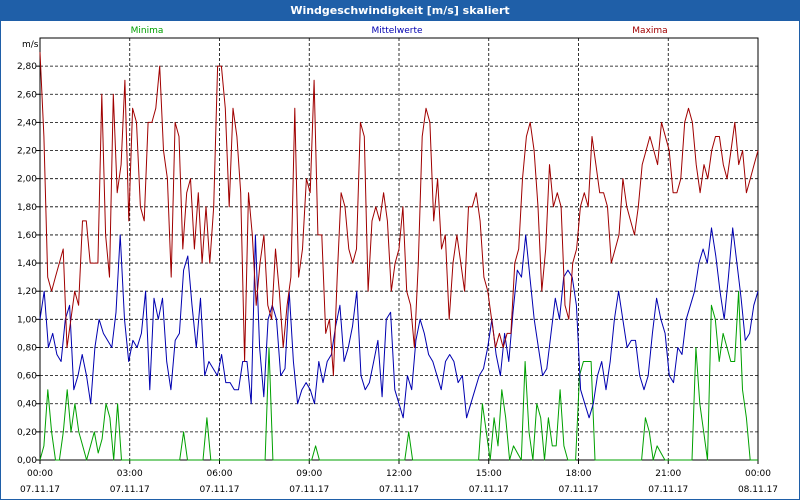 The width and height of the screenshot is (800, 500). What do you see at coordinates (309, 474) in the screenshot?
I see `x-tick-time: 09:00` at bounding box center [309, 474].